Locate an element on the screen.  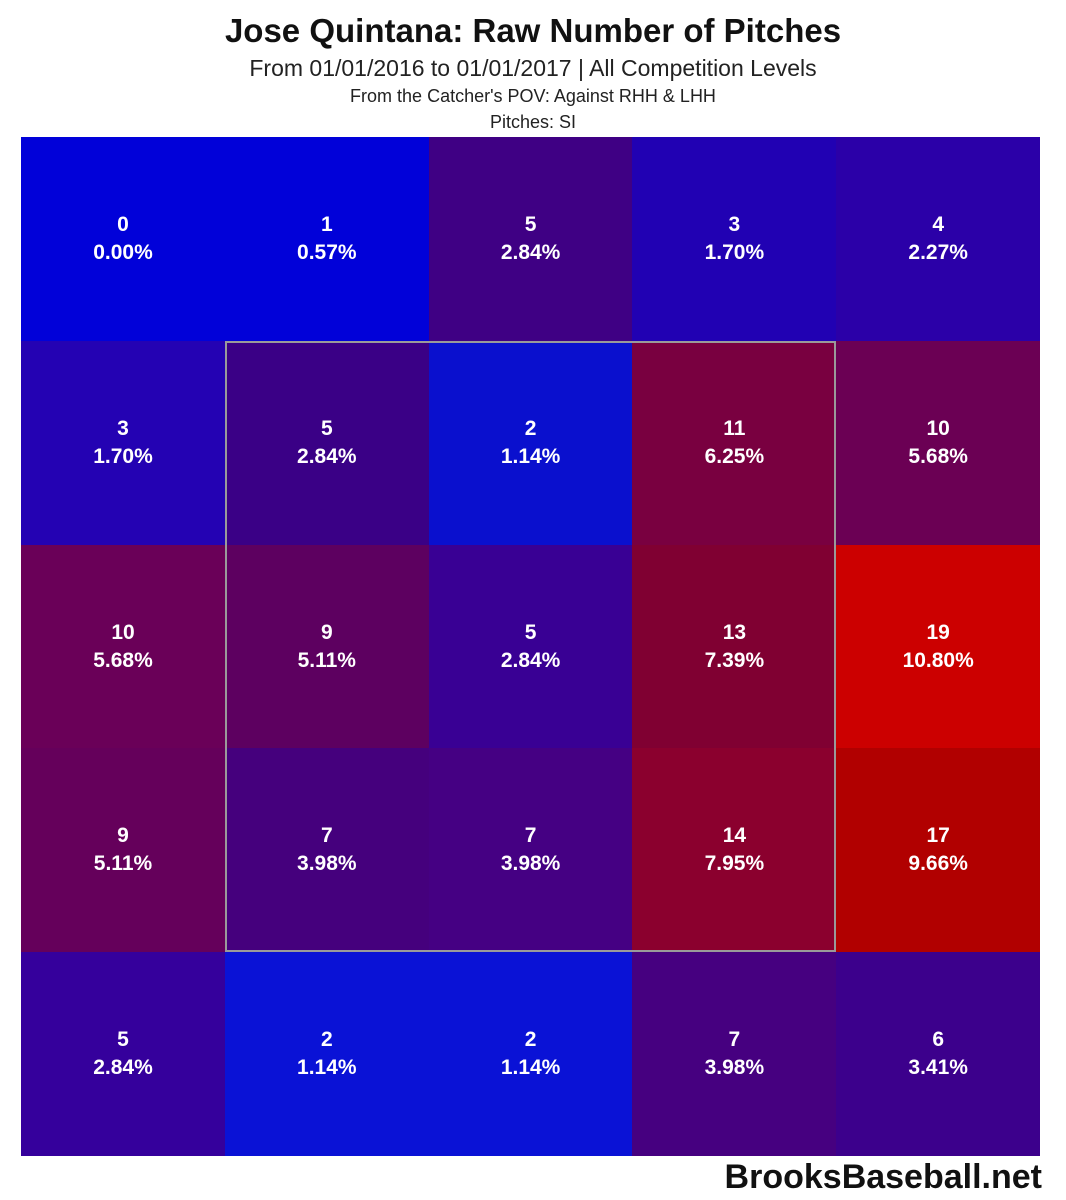
brand-watermark: BrooksBaseball.net is located at coordinates (883, 1177).